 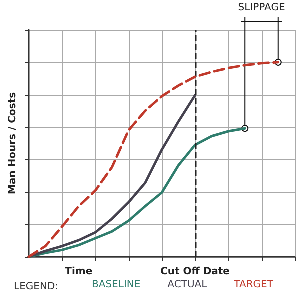 I want to click on text: SLIPPAGE, so click(x=262, y=8).